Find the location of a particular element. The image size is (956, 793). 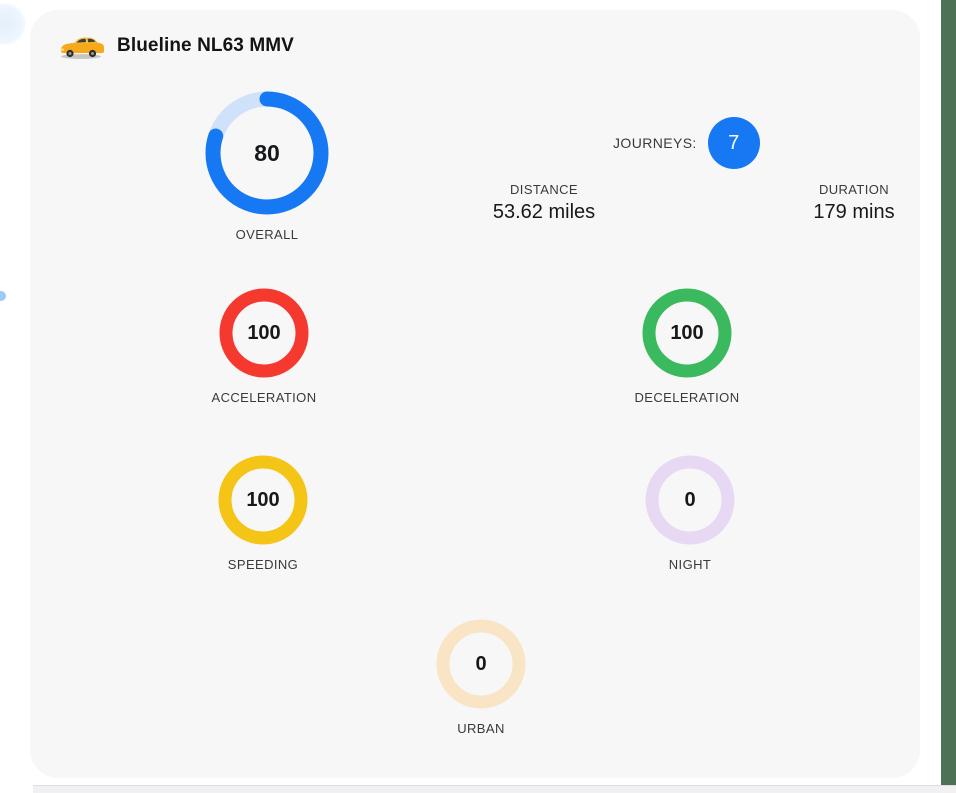

gauge-speeding-label: SPEEDING is located at coordinates (263, 564).